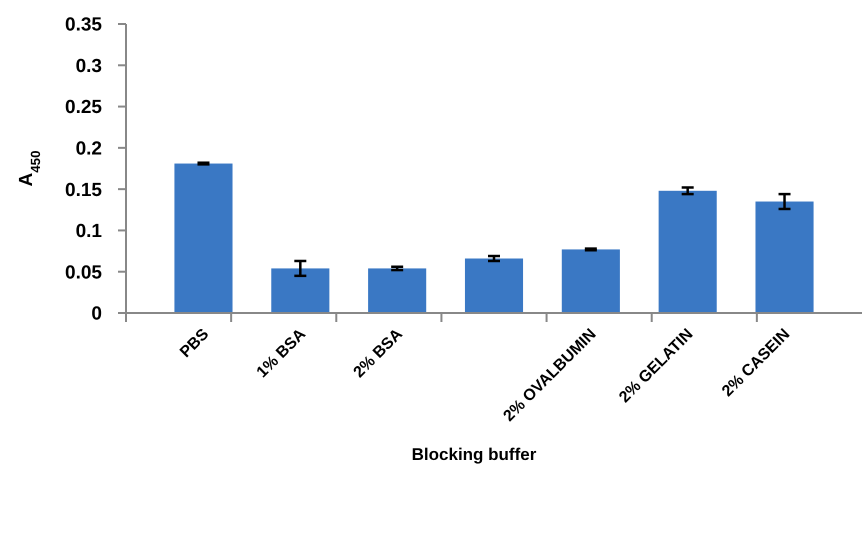 This screenshot has width=865, height=535. Describe the element at coordinates (83, 273) in the screenshot. I see `y-tick-label: 0.05` at that location.